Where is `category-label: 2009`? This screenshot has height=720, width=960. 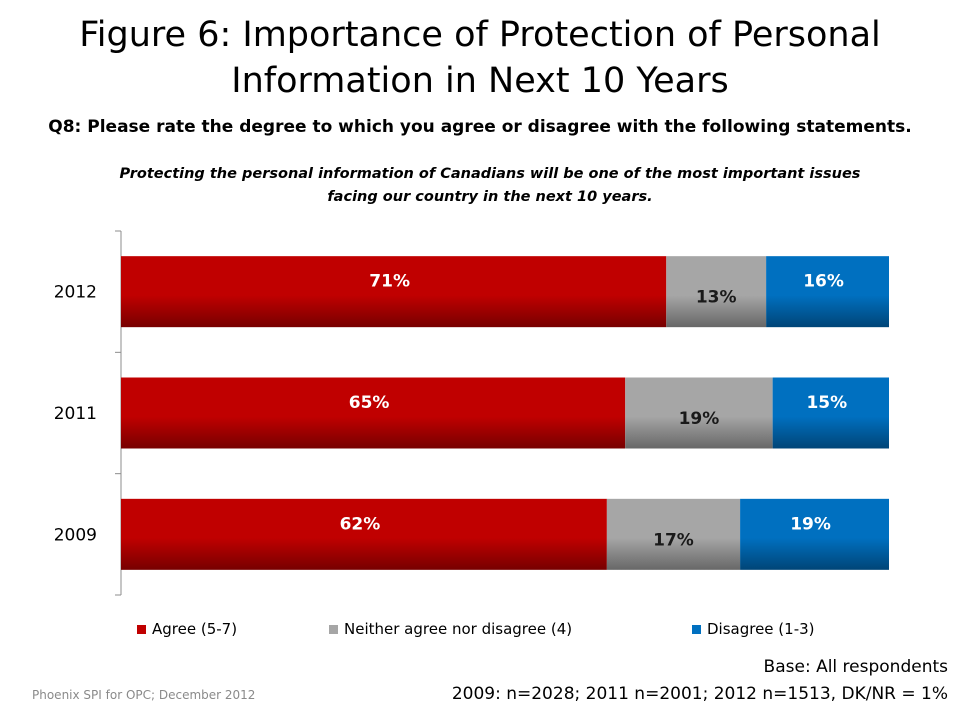 category-label: 2009 is located at coordinates (75, 535).